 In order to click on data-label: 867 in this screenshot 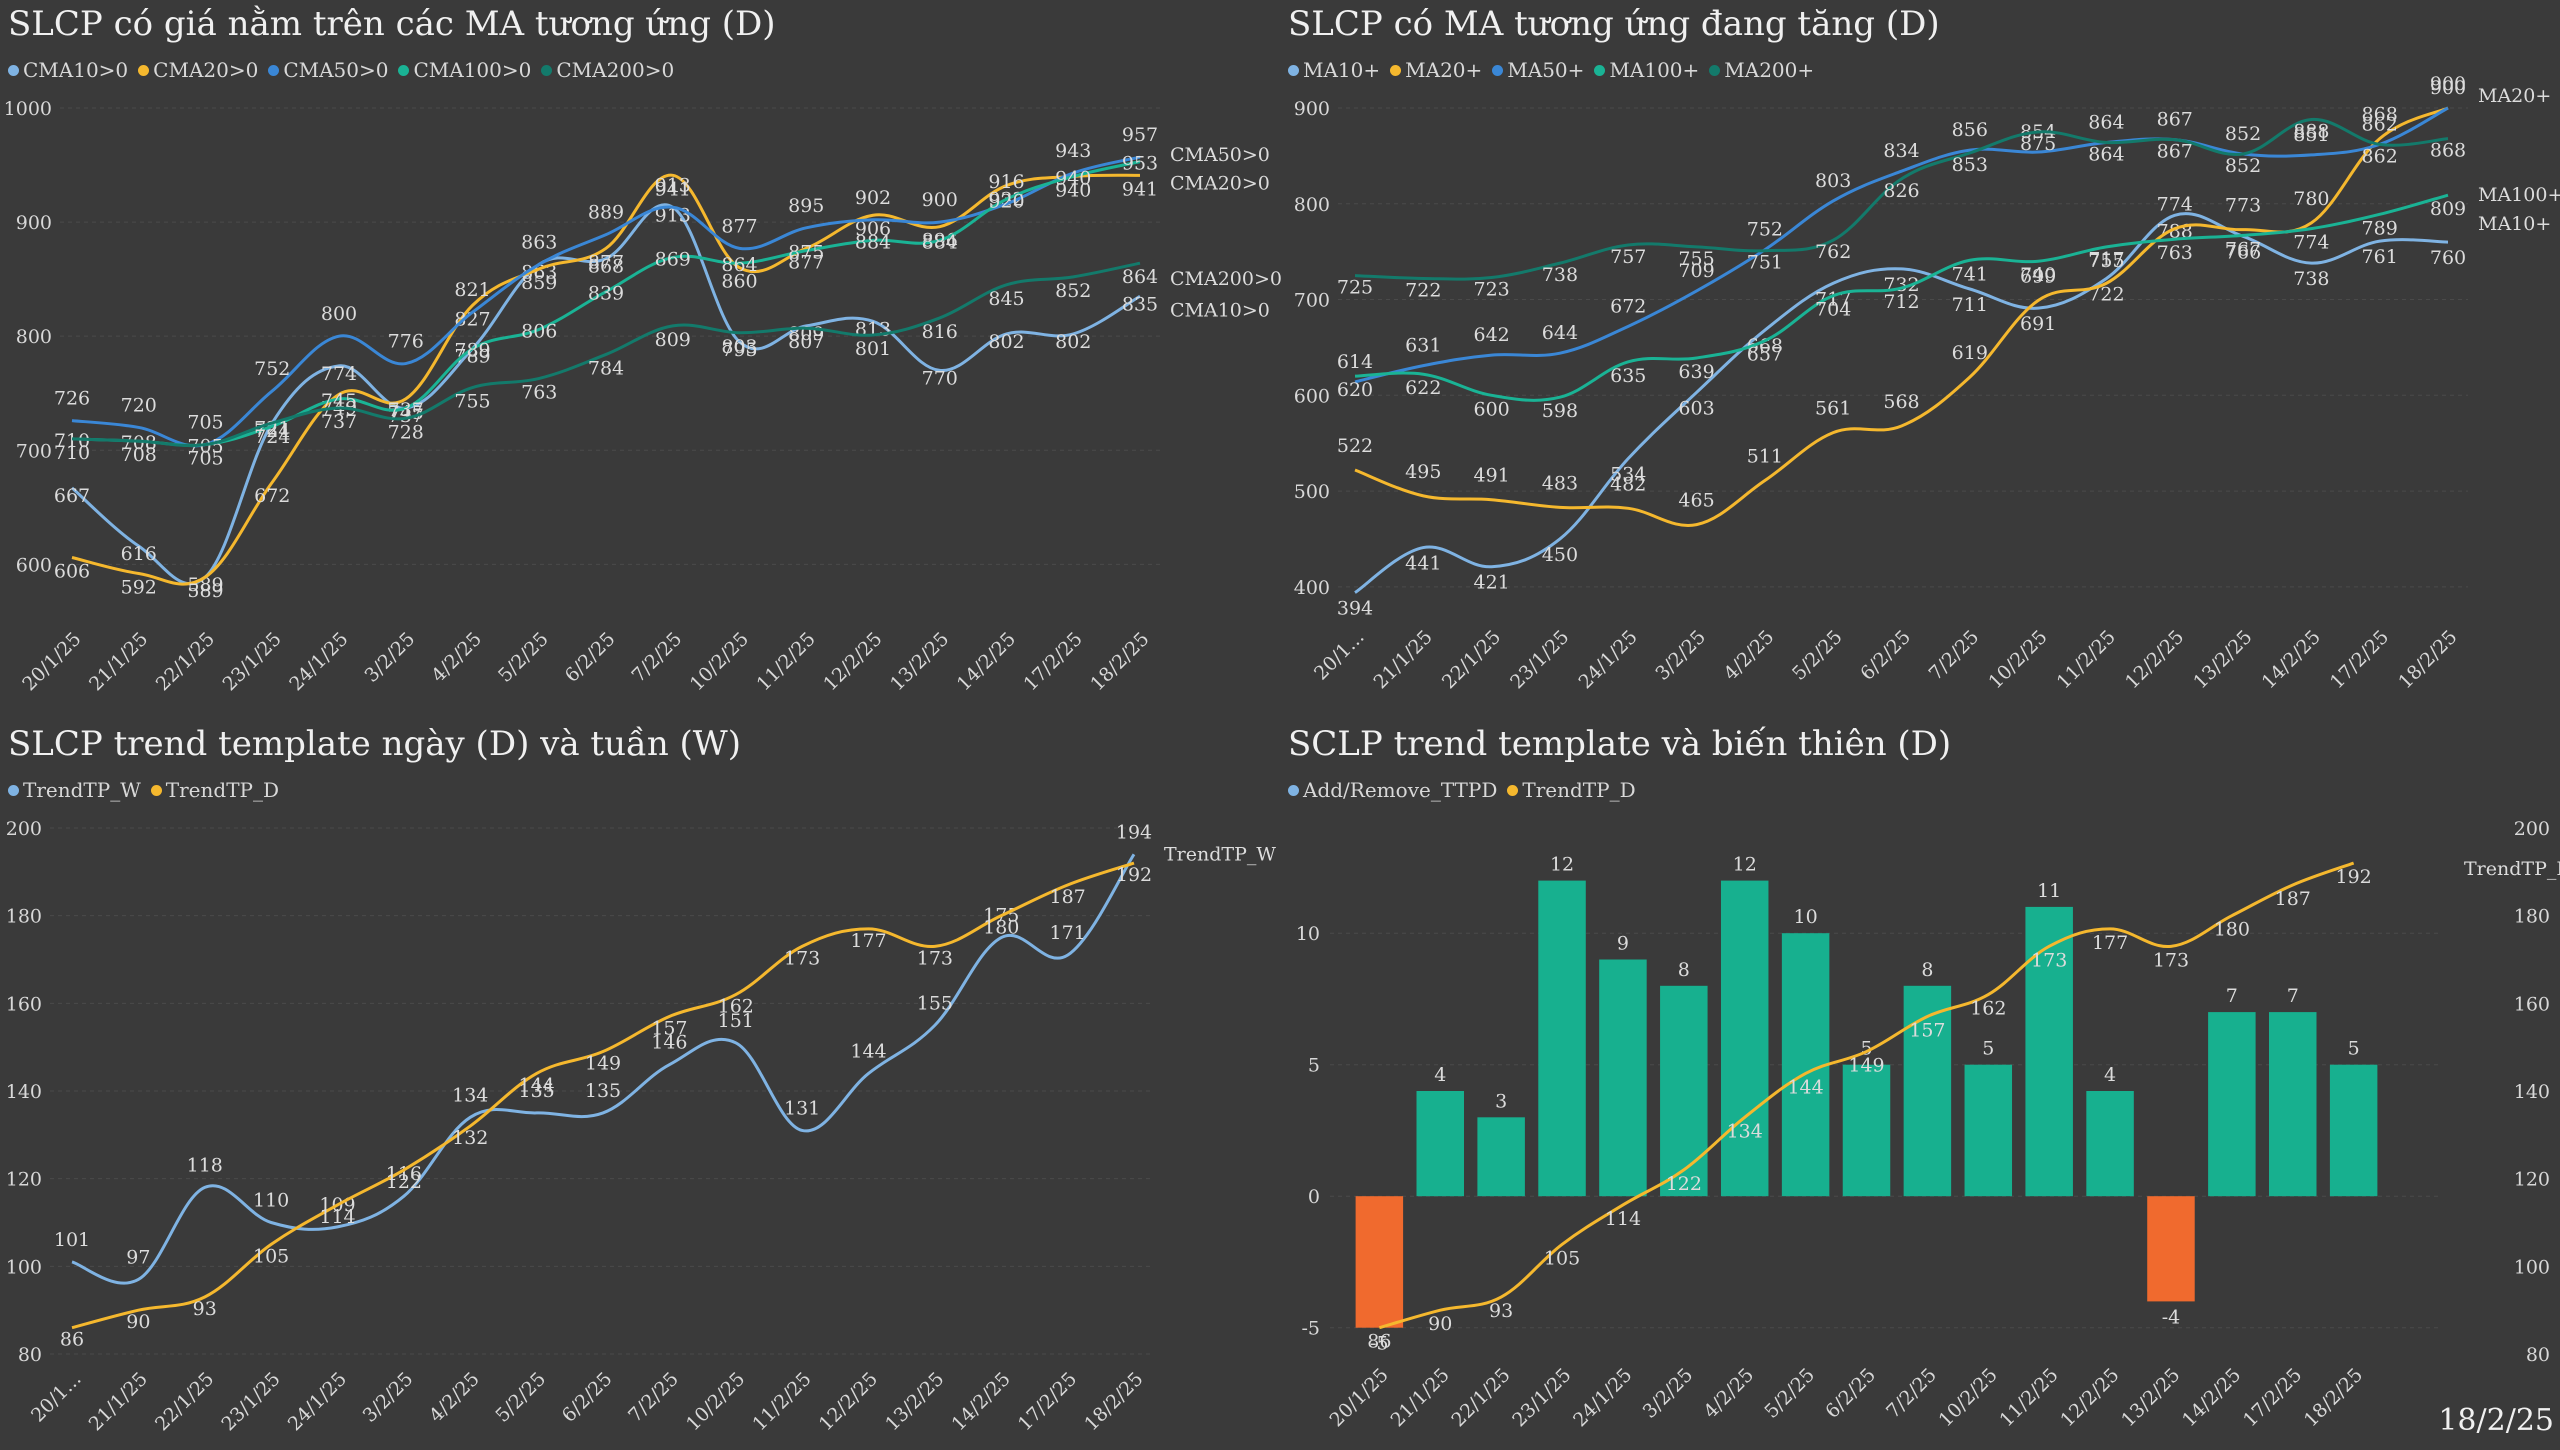, I will do `click(2175, 152)`.